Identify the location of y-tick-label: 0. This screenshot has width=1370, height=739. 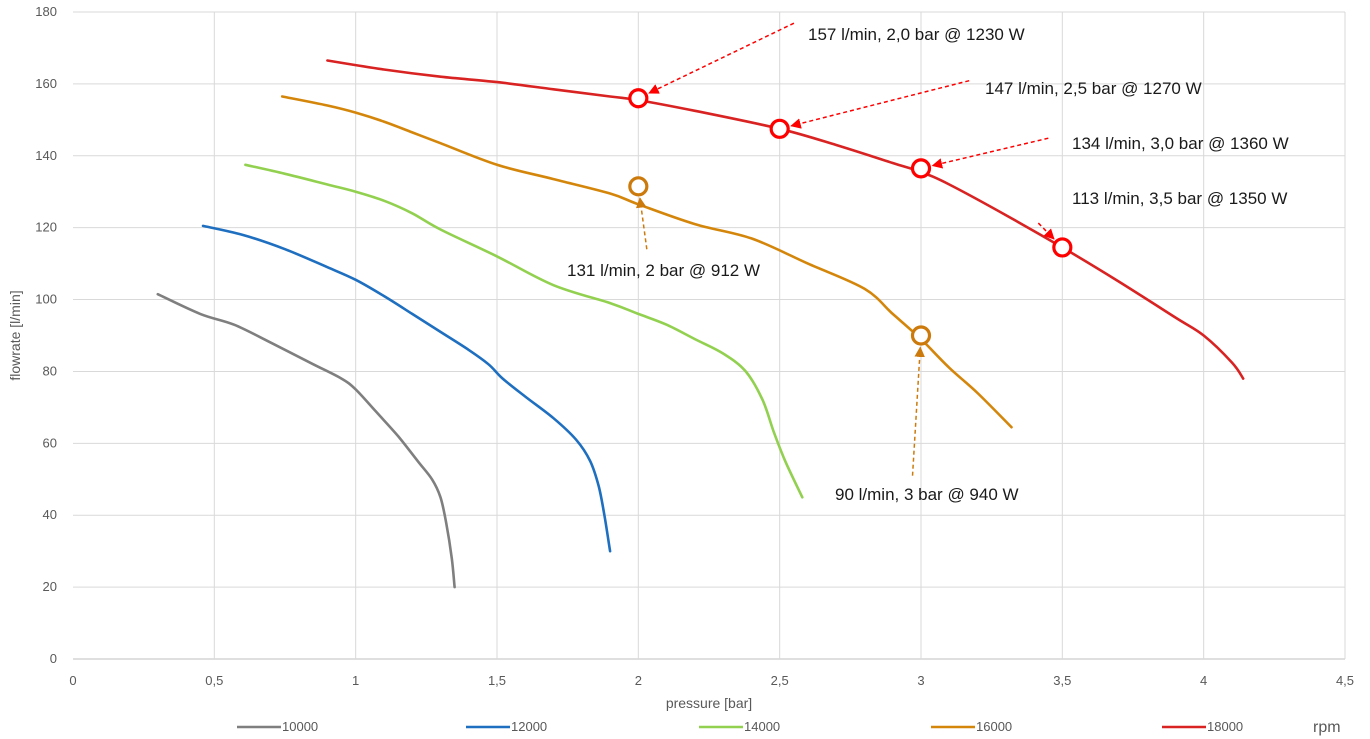
(53, 658).